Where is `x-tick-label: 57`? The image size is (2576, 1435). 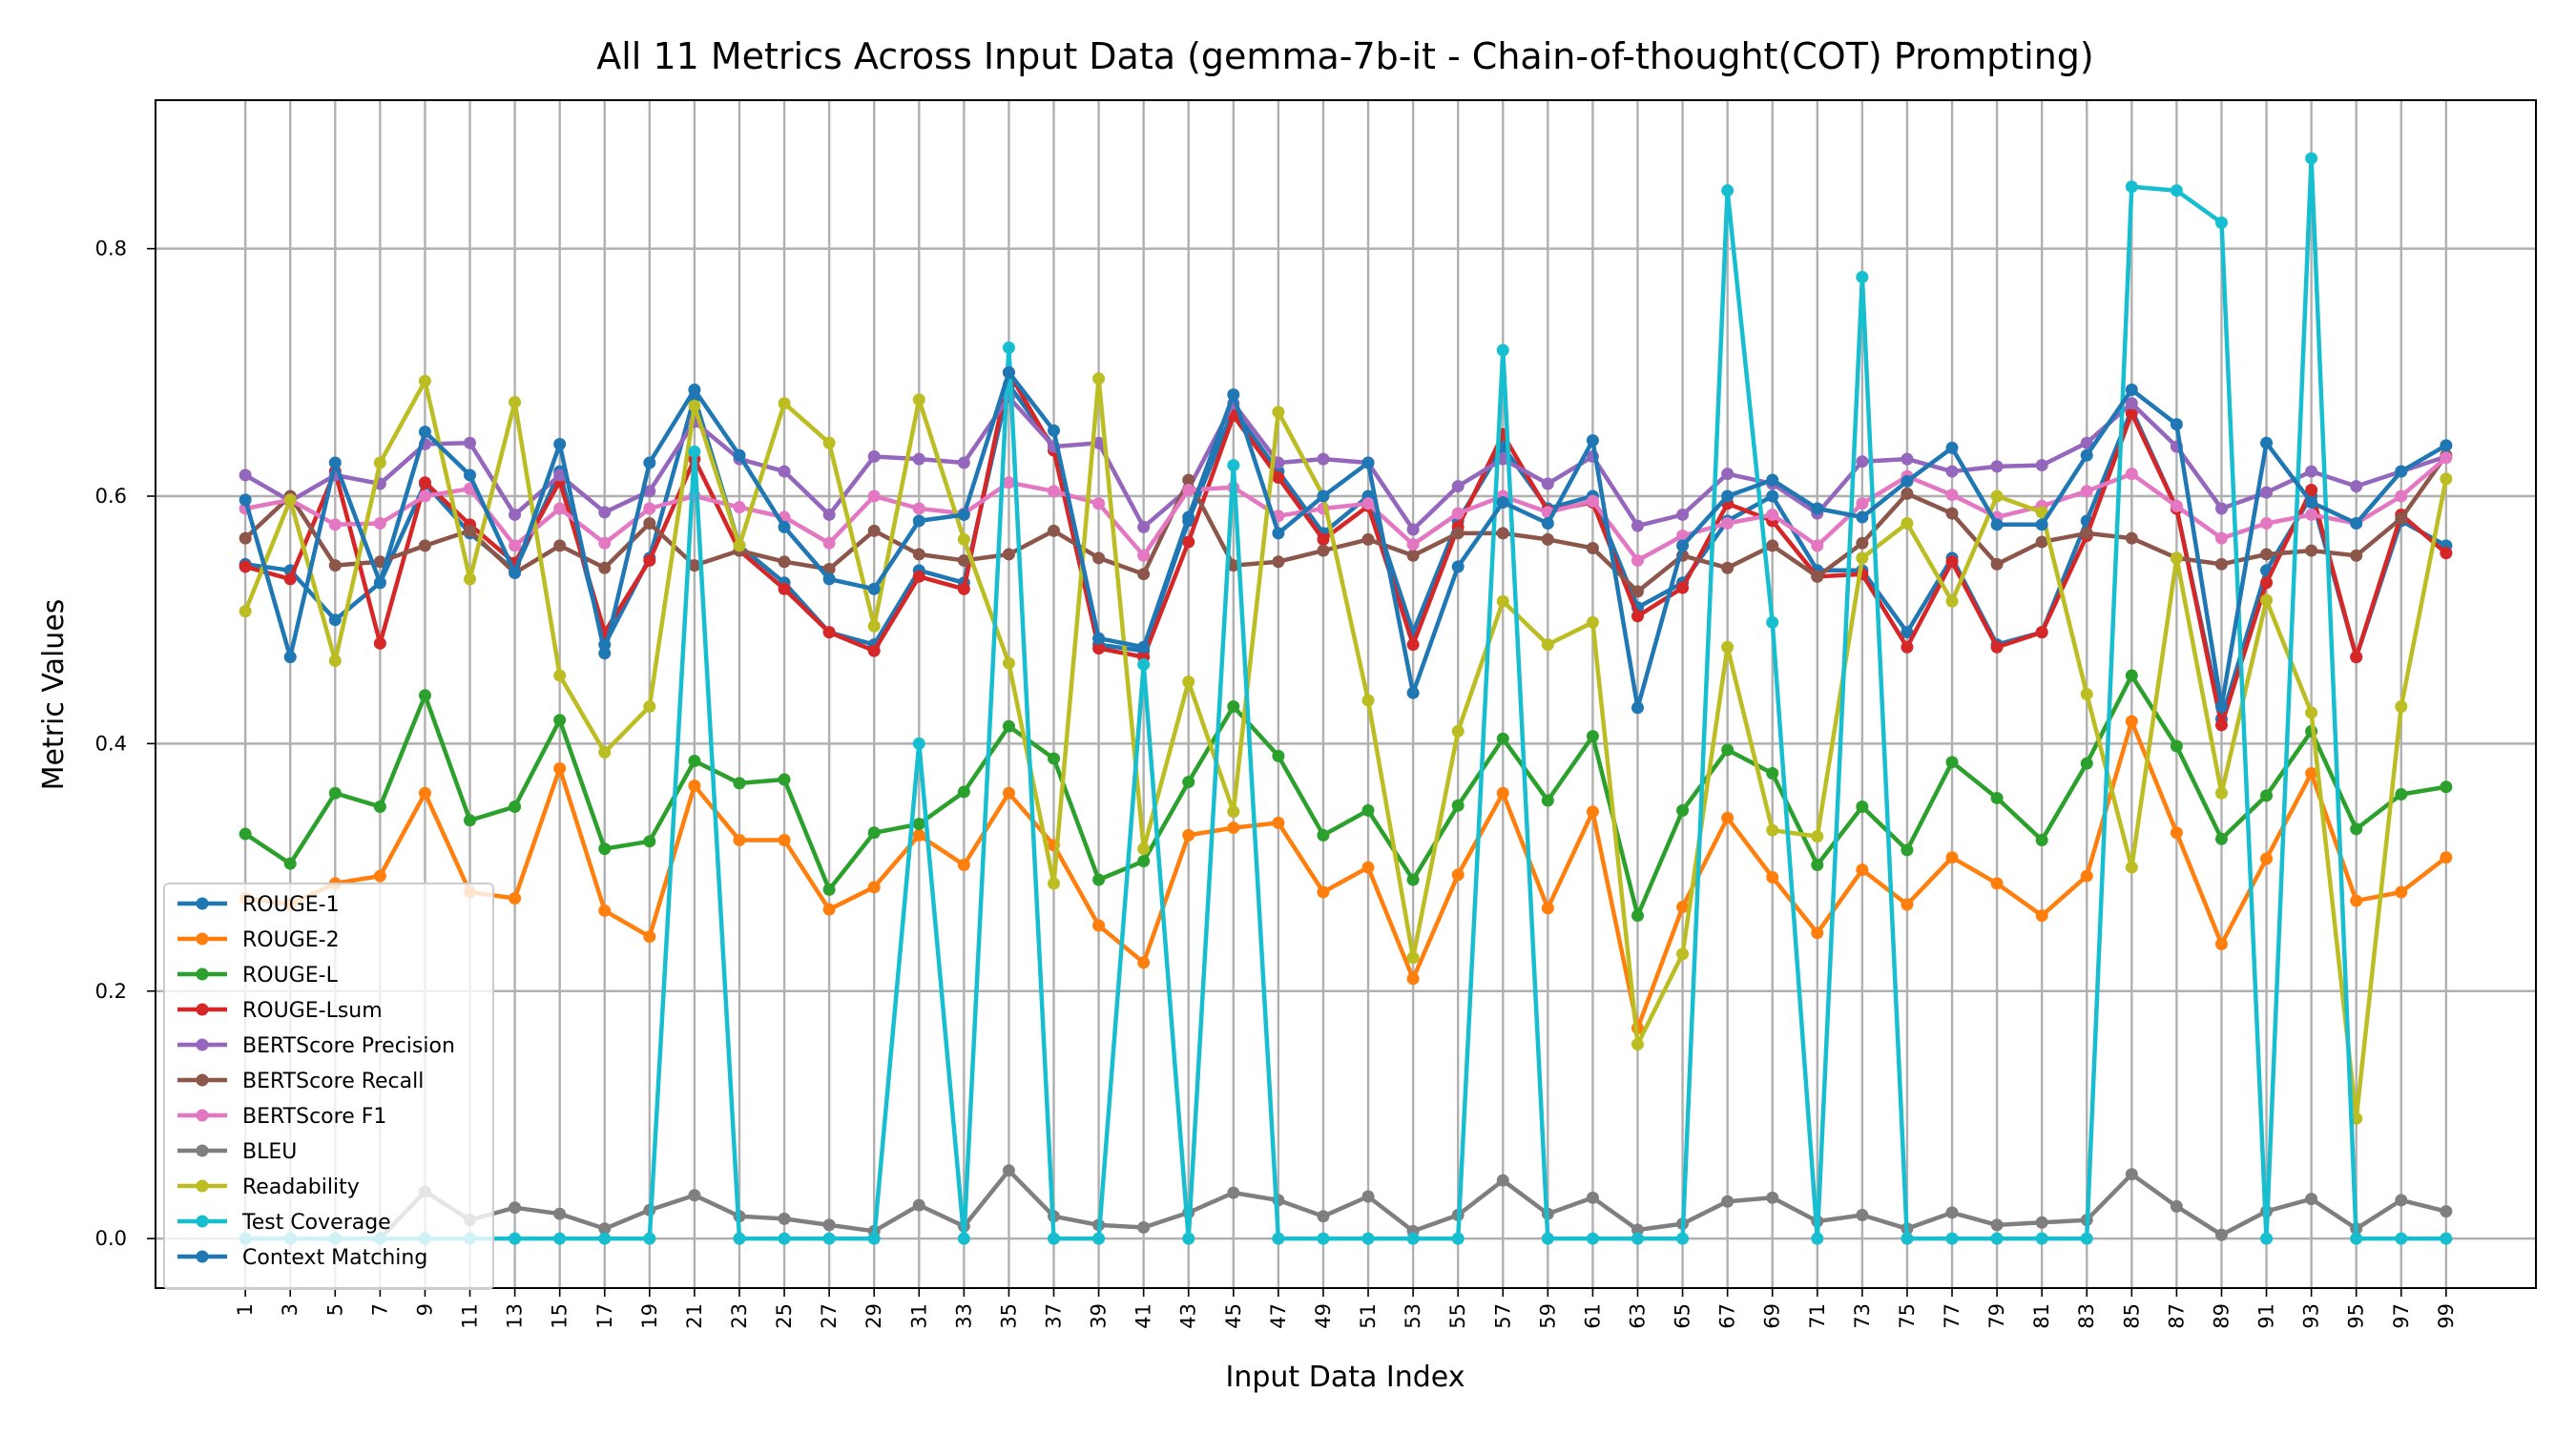 x-tick-label: 57 is located at coordinates (1502, 1316).